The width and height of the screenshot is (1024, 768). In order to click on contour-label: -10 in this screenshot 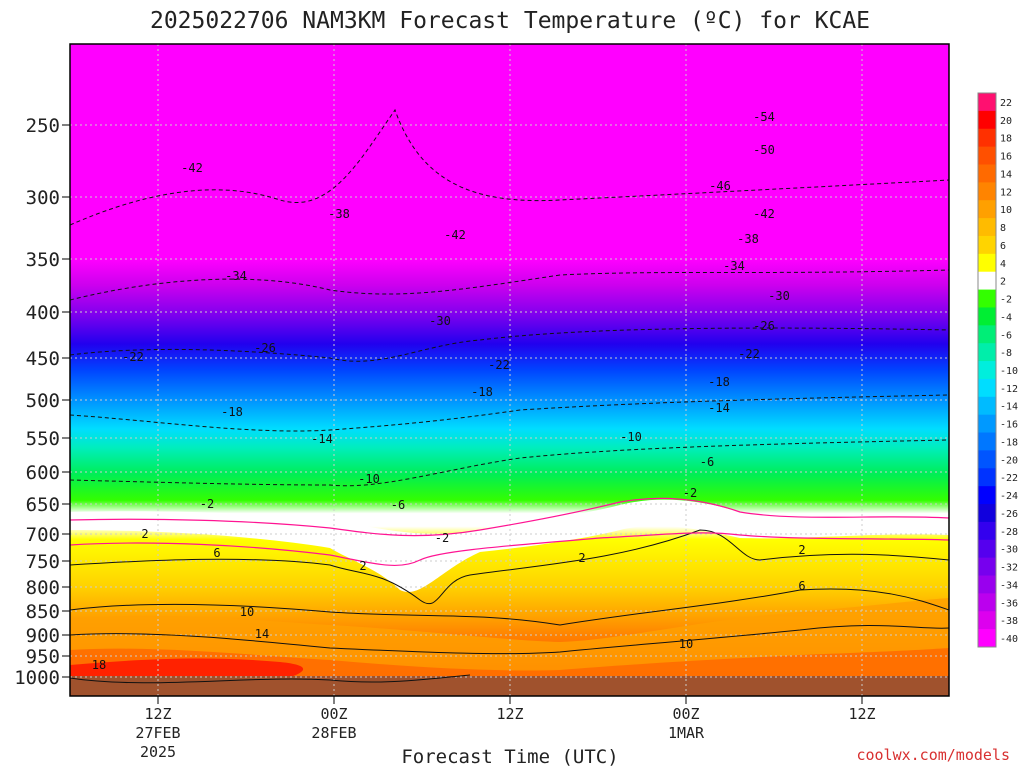, I will do `click(631, 437)`.